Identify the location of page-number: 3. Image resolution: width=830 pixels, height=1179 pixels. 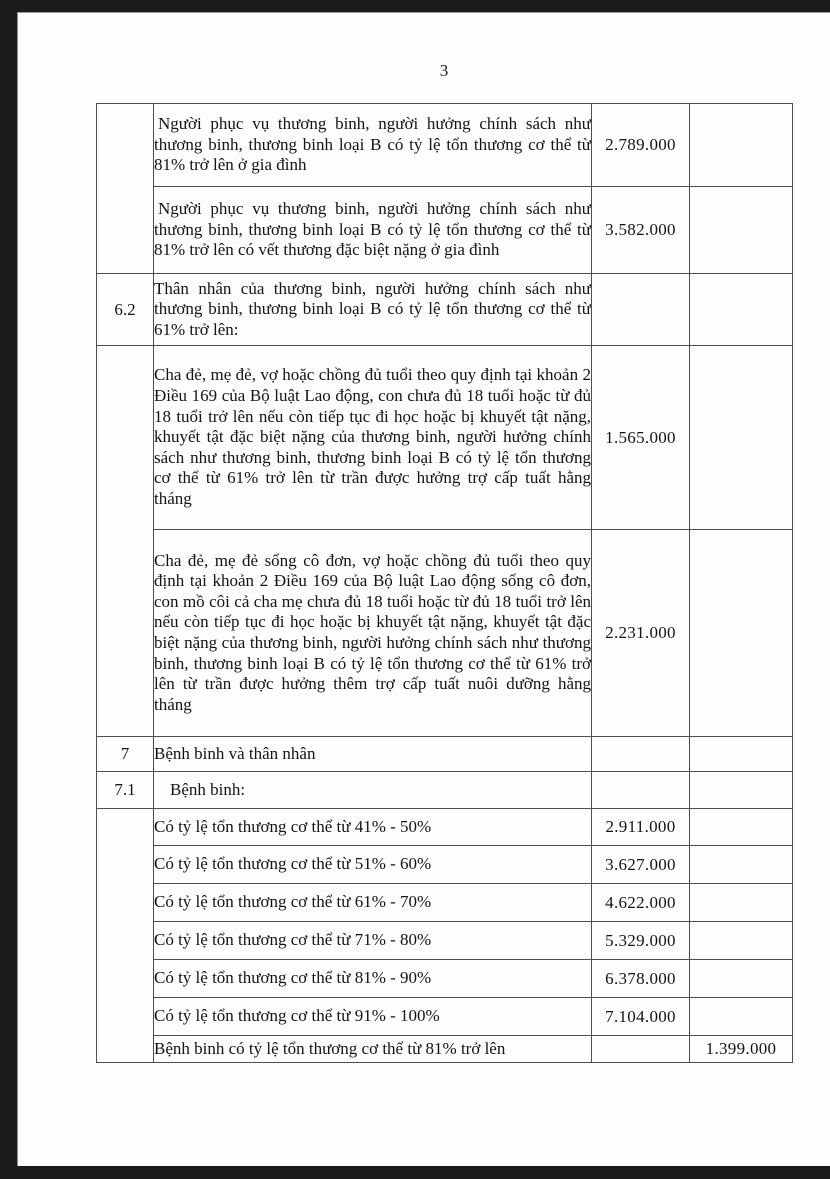
(444, 70).